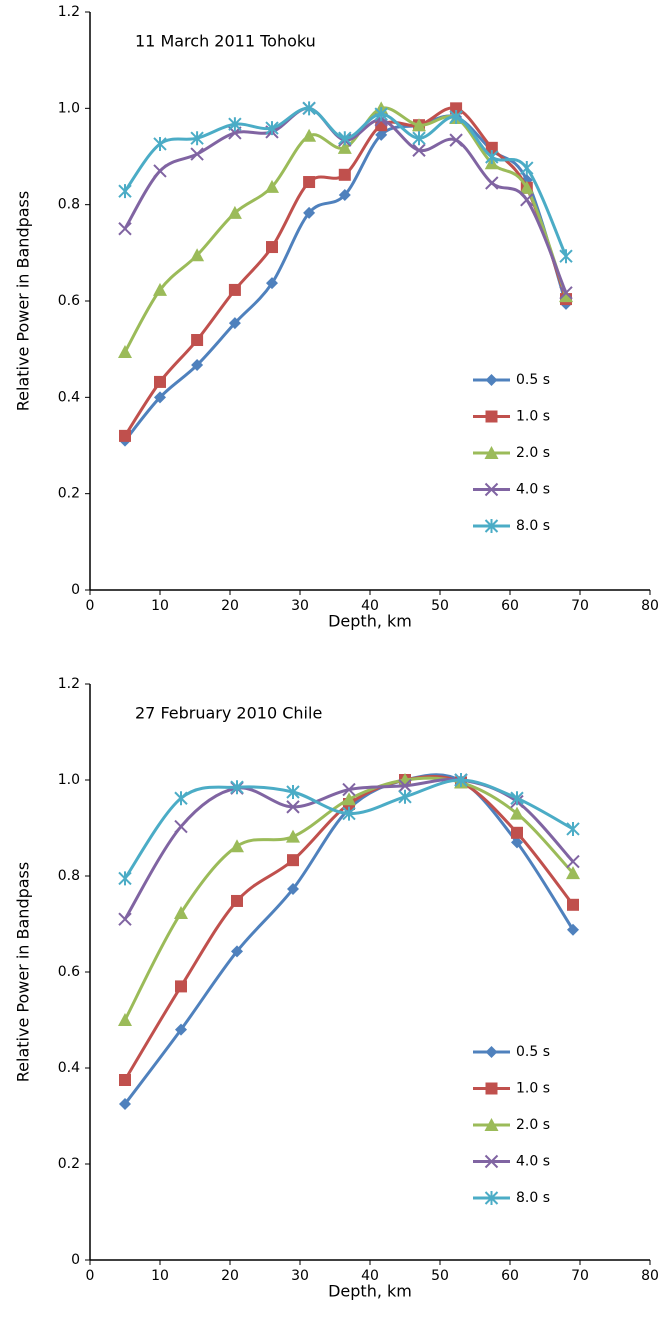  I want to click on y-tick-label: 0.8, so click(69, 205).